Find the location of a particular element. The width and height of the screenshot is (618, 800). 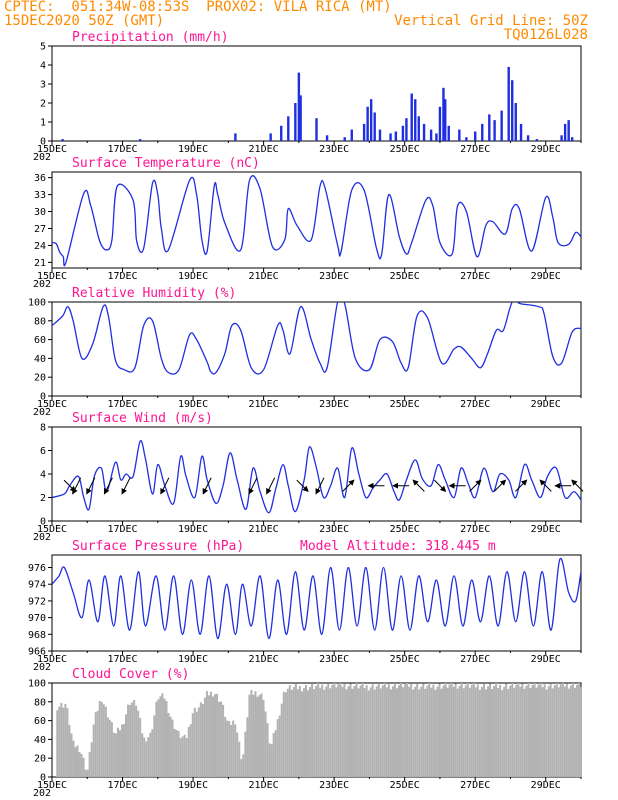

precip-xtick-label: 25DEC is located at coordinates (405, 149).